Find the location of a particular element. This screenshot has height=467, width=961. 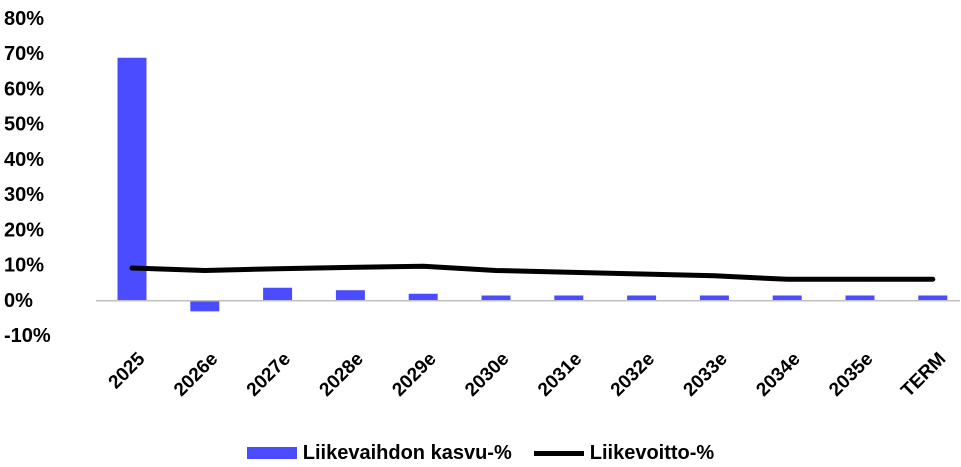

legend-item-line: Liikevoitto-% is located at coordinates (624, 453).